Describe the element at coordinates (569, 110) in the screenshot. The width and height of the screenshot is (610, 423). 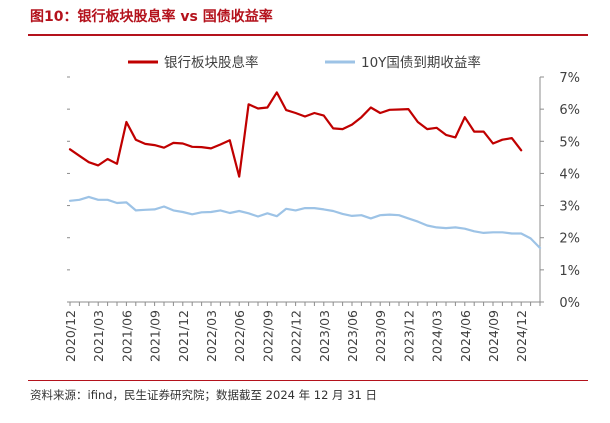
I see `y-tick-label: 6%` at that location.